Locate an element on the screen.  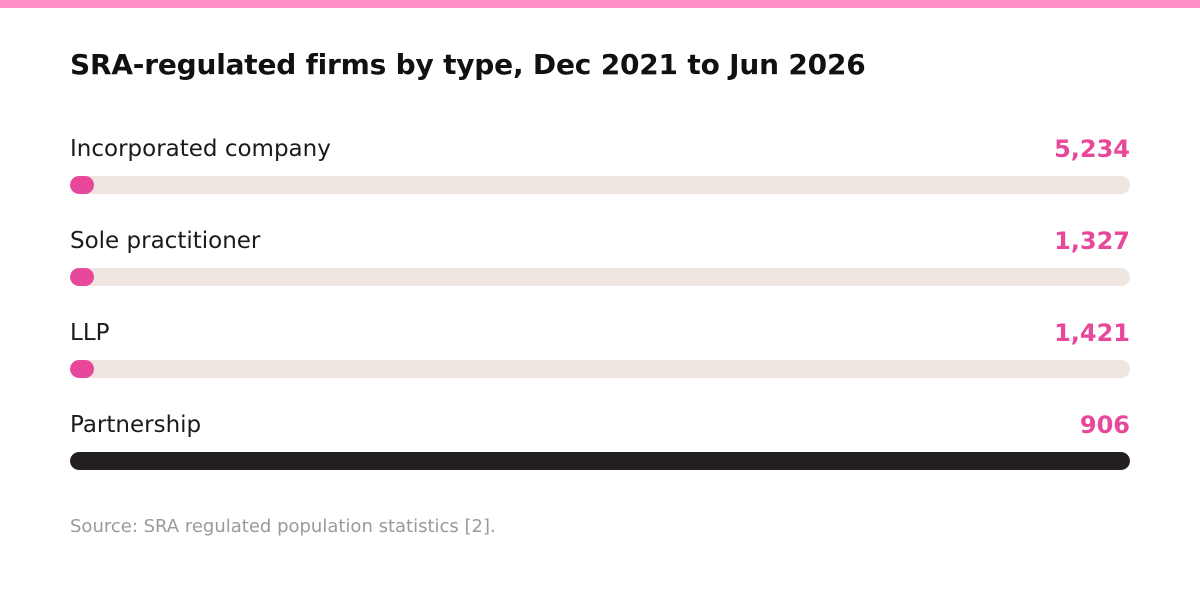
bar-row: Partnership 906 is located at coordinates (600, 456).